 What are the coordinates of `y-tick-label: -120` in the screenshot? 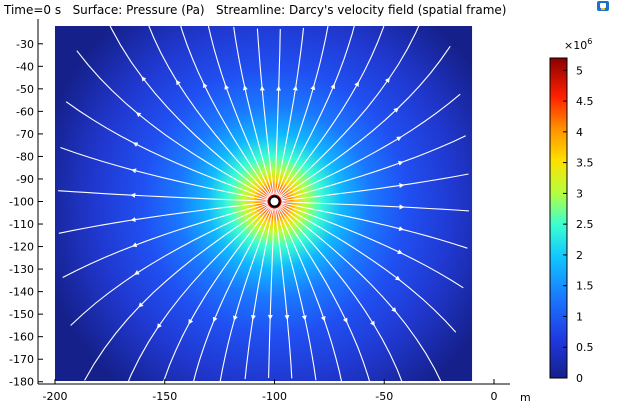 It's located at (21, 247).